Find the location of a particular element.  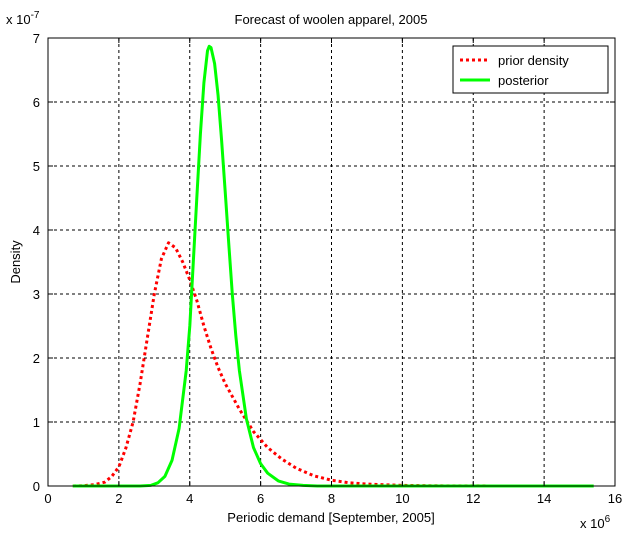

x-tick-label: 4 is located at coordinates (189, 498).